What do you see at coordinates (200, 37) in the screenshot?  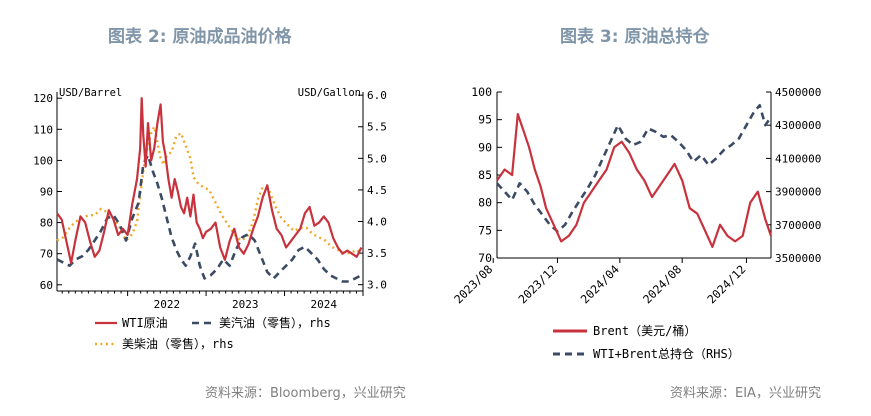 I see `left-chart-title: 图表 2: 原油成品油价格` at bounding box center [200, 37].